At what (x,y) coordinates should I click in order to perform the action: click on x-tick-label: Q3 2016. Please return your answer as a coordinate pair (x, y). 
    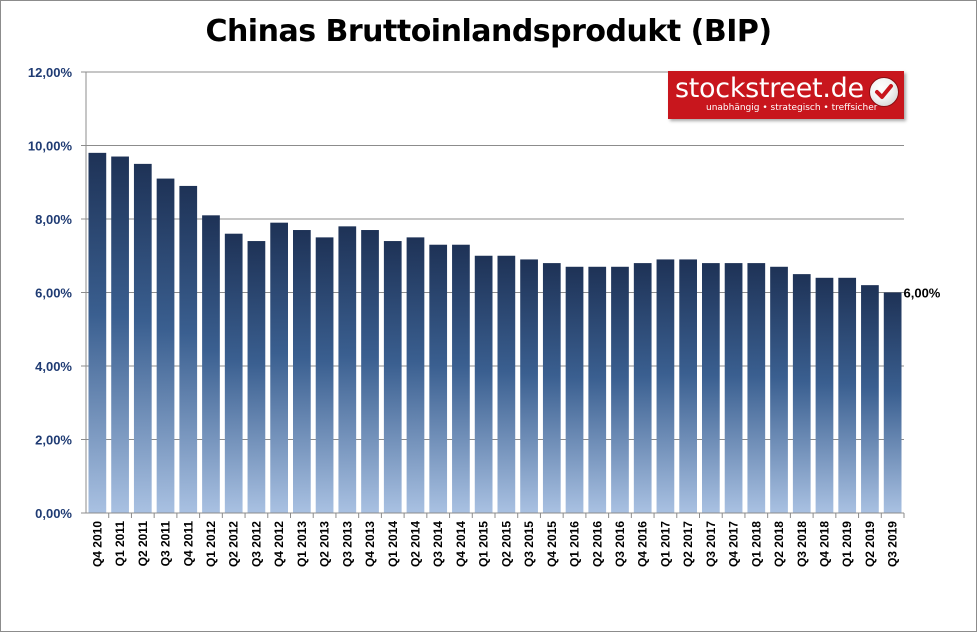
    Looking at the image, I should click on (620, 544).